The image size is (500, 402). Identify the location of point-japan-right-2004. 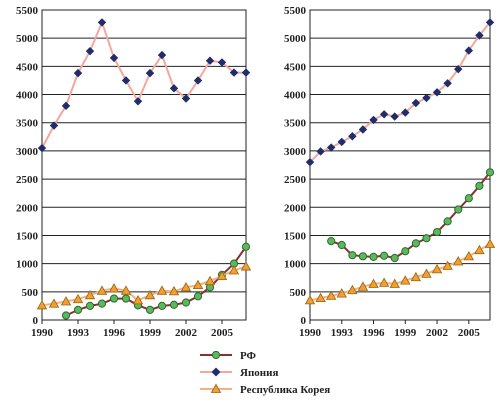
(458, 69).